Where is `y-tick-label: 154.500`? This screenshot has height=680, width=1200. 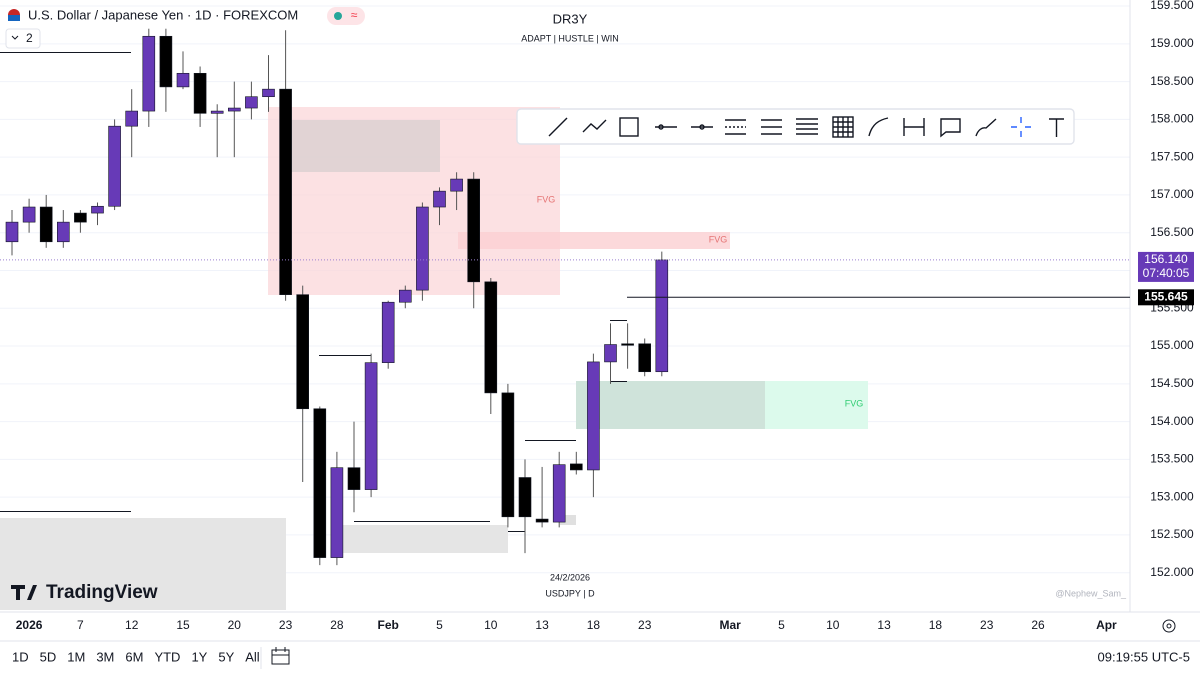
y-tick-label: 154.500 is located at coordinates (1172, 383).